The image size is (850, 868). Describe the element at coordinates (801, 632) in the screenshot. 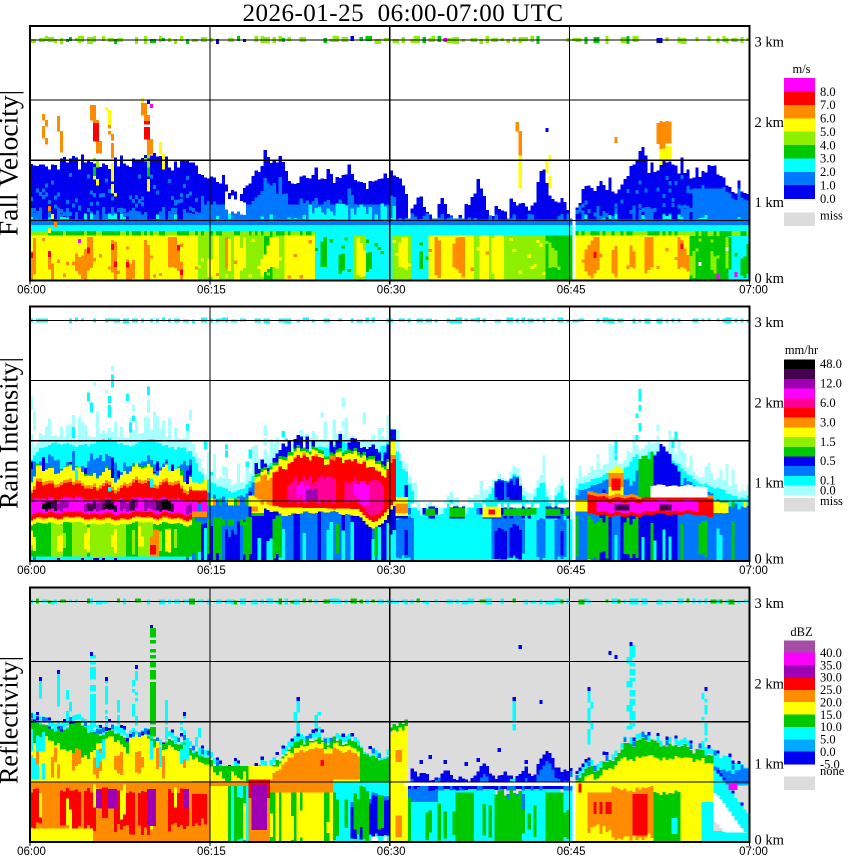

I see `svg-text: dBZ` at that location.